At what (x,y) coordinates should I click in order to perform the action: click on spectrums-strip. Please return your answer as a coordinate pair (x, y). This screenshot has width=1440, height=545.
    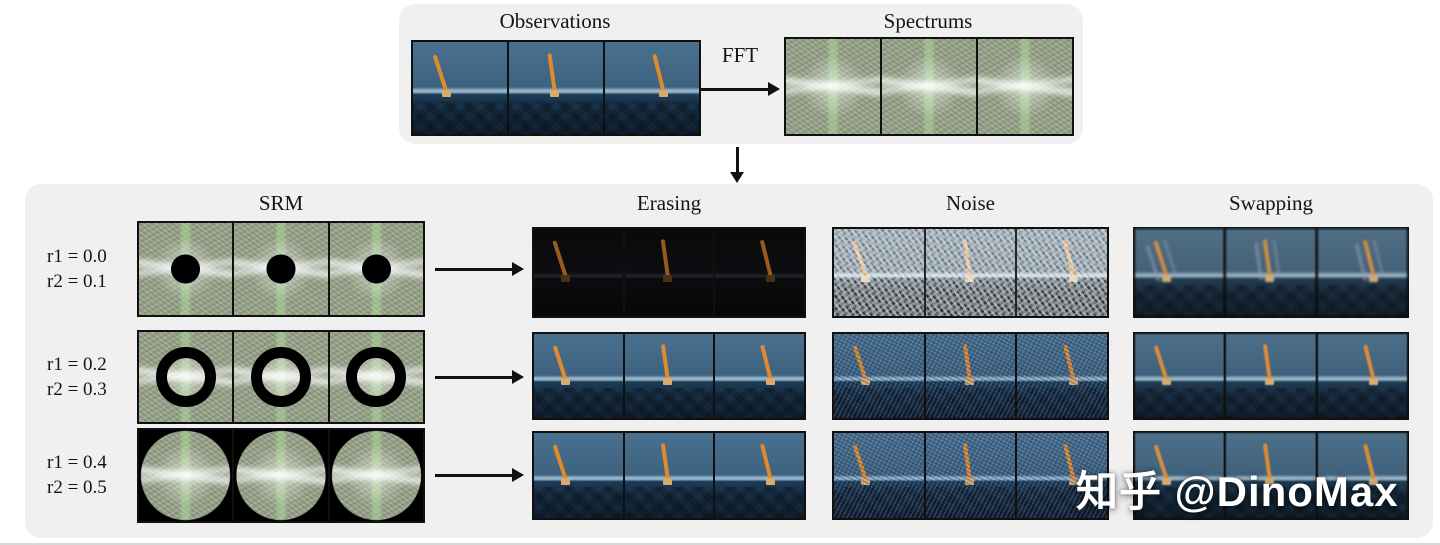
    Looking at the image, I should click on (929, 86).